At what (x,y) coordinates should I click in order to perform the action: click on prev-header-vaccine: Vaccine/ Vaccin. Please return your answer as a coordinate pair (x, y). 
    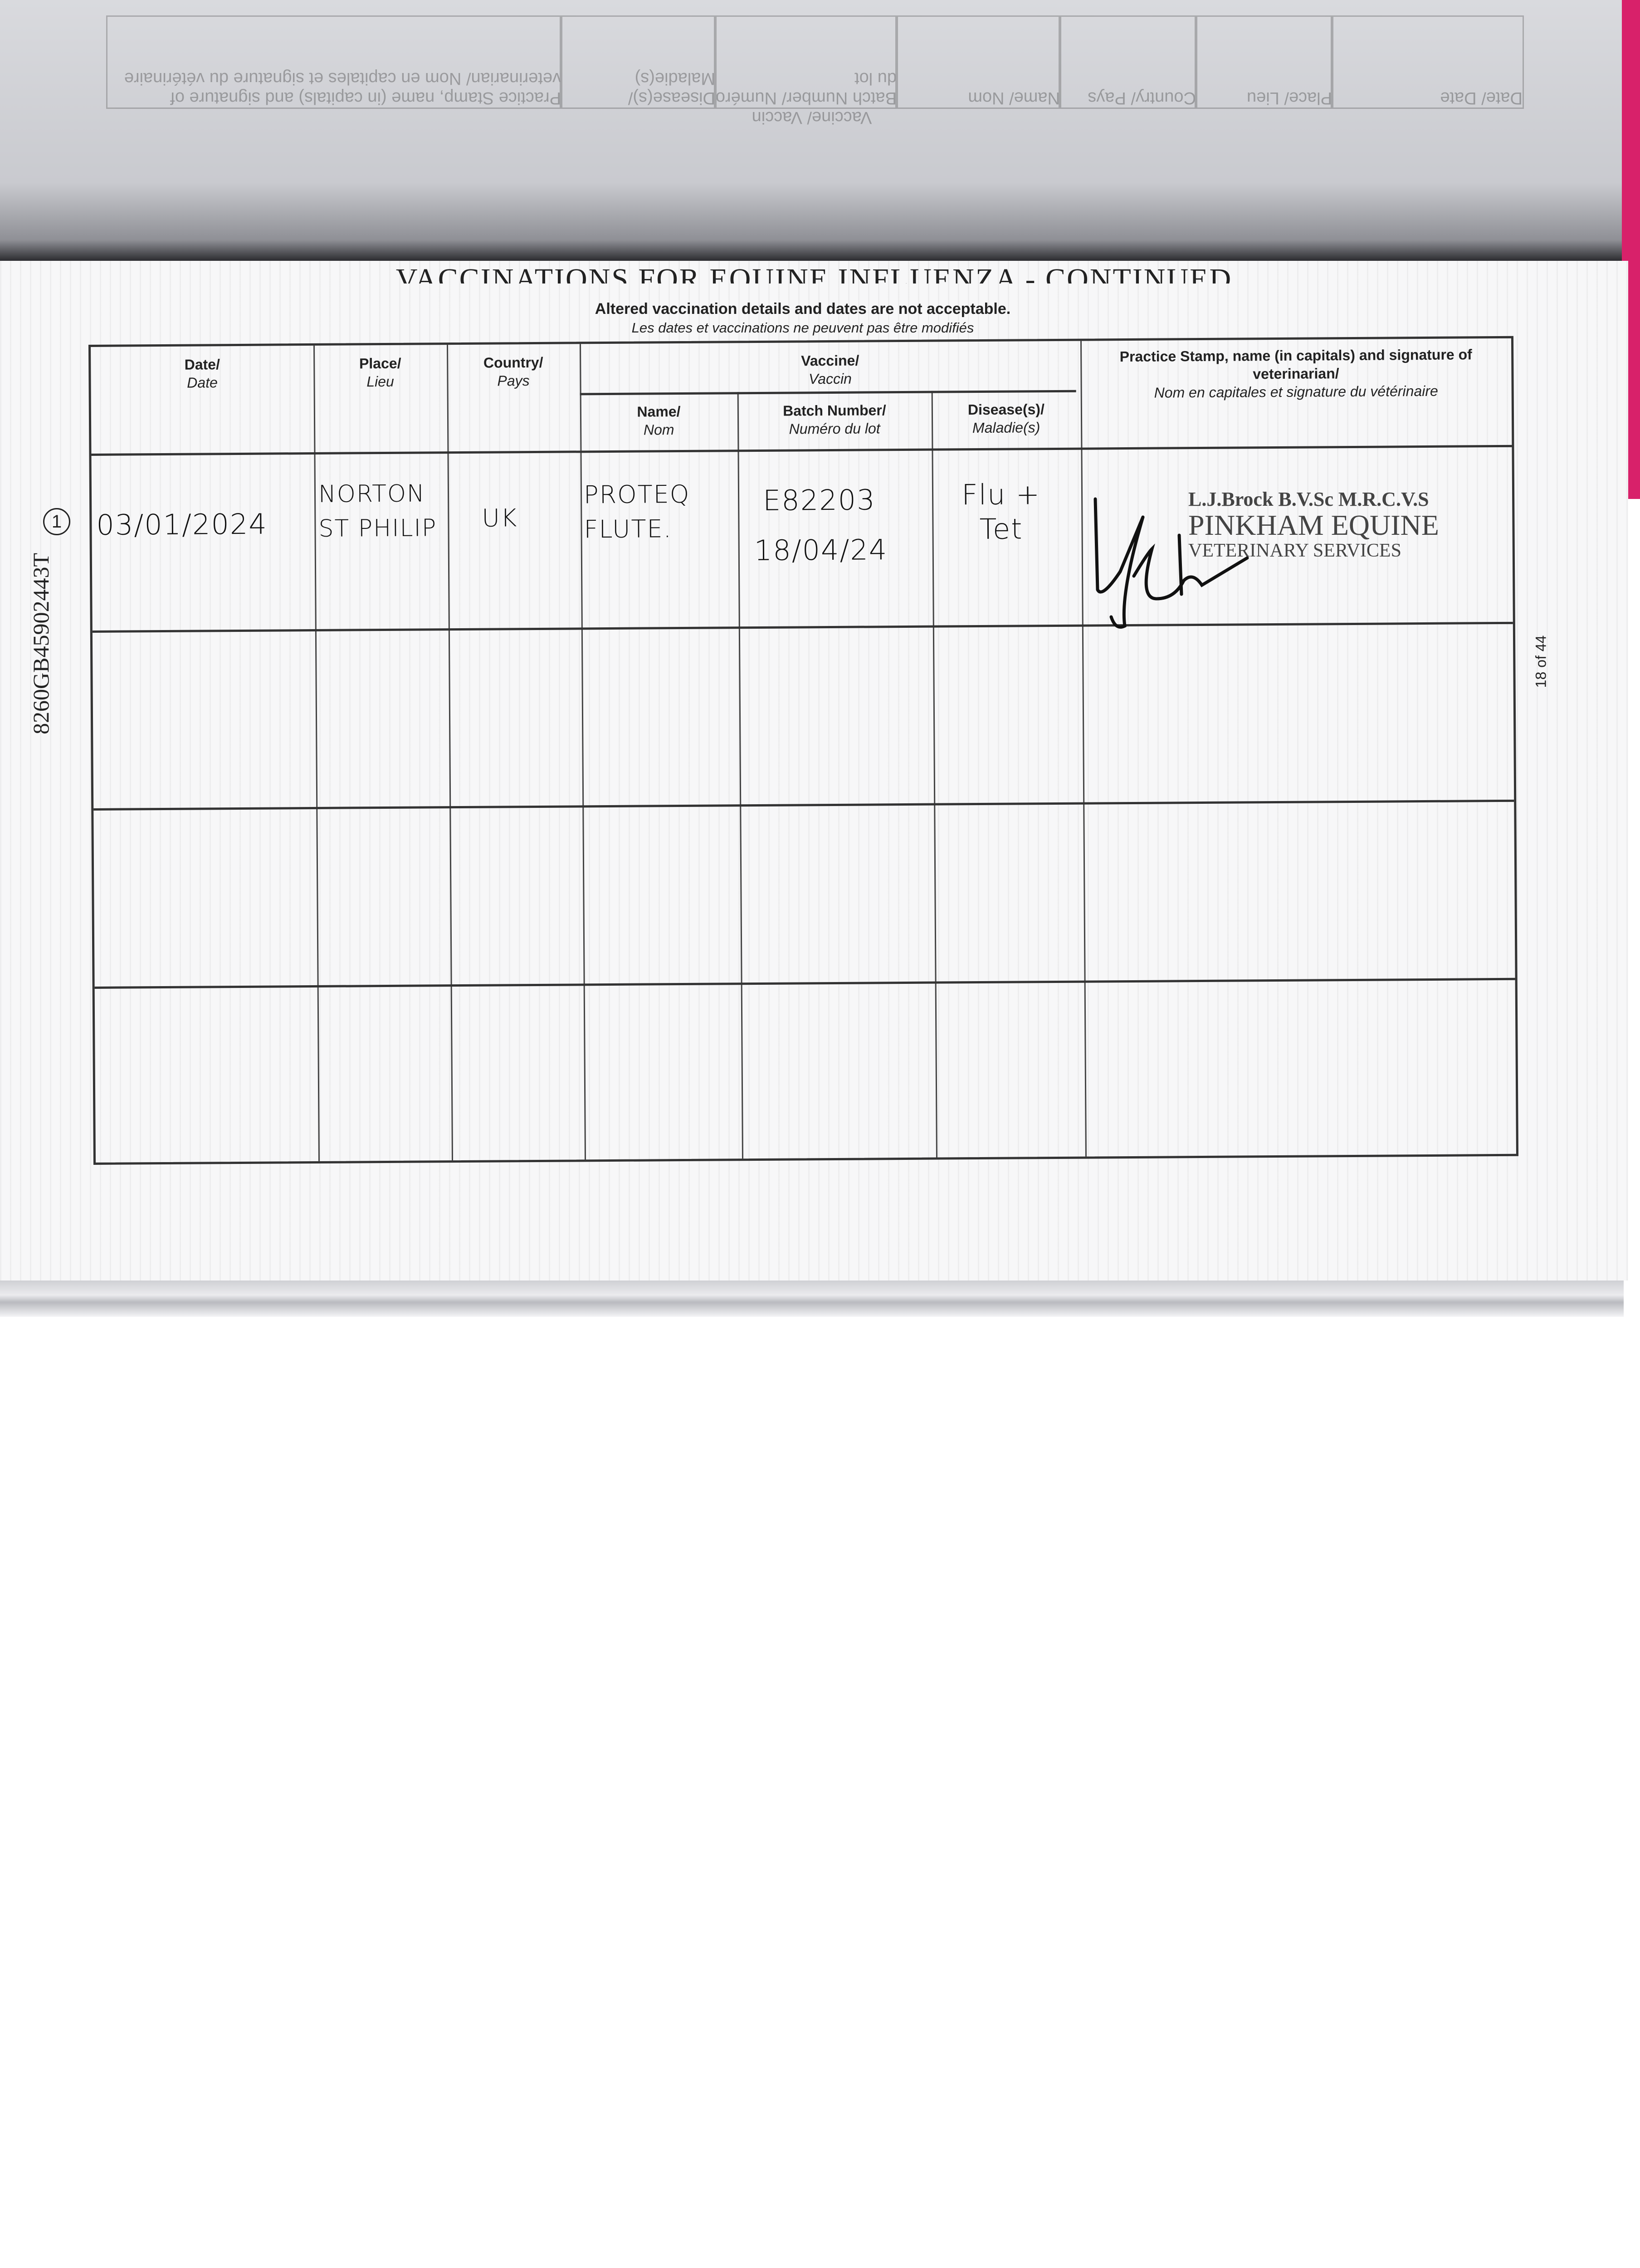
    Looking at the image, I should click on (812, 118).